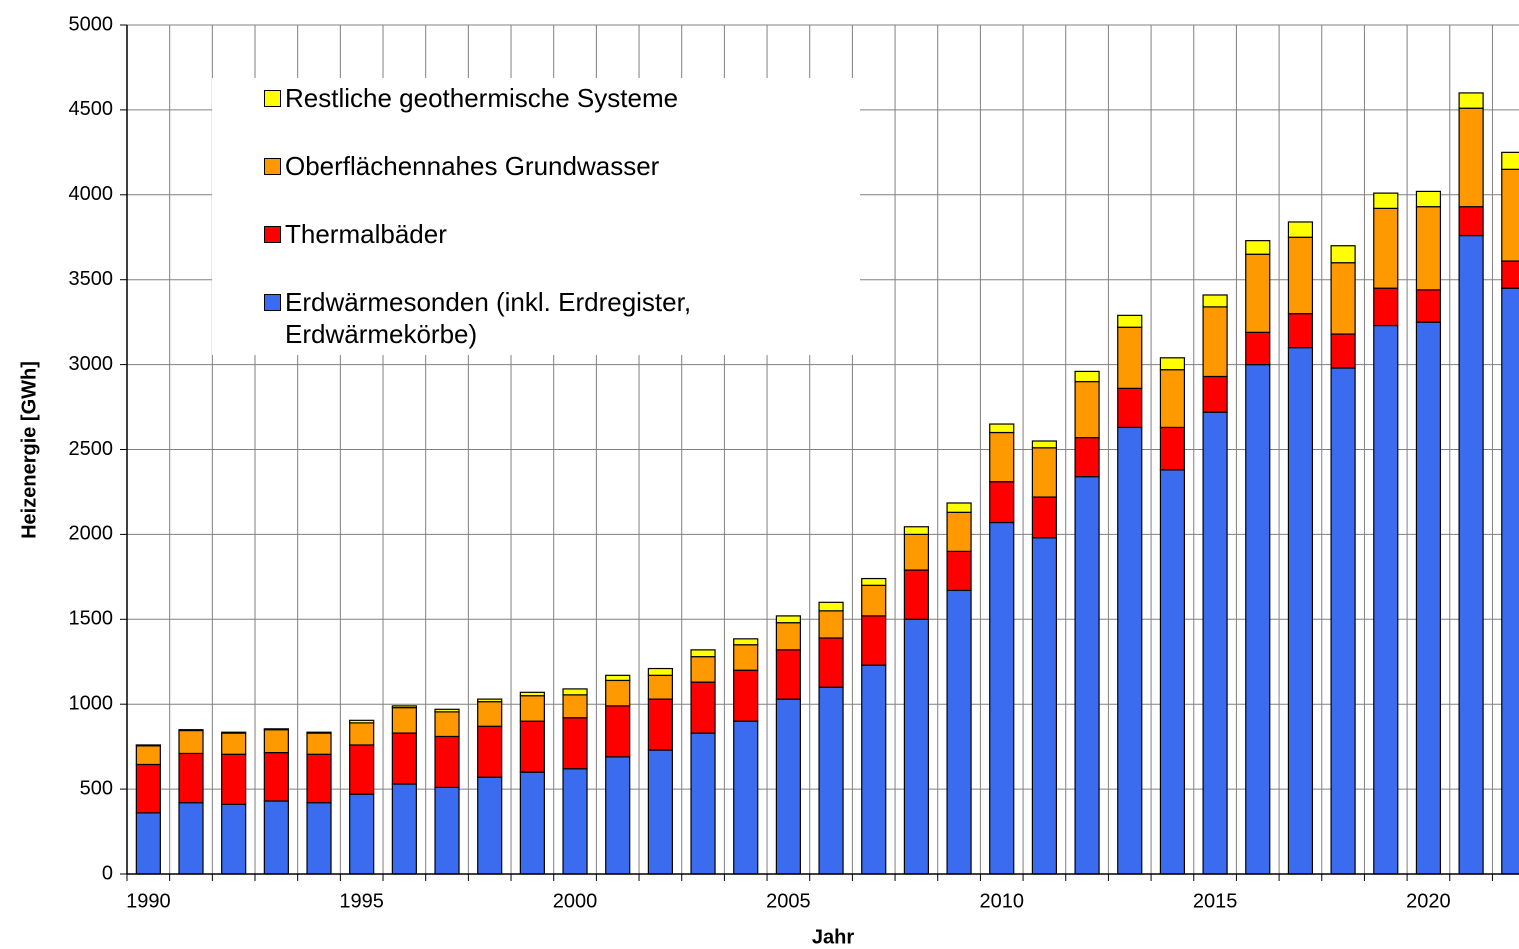 The width and height of the screenshot is (1519, 949). Describe the element at coordinates (562, 98) in the screenshot. I see `legend-item: Restliche geothermische Systeme` at that location.